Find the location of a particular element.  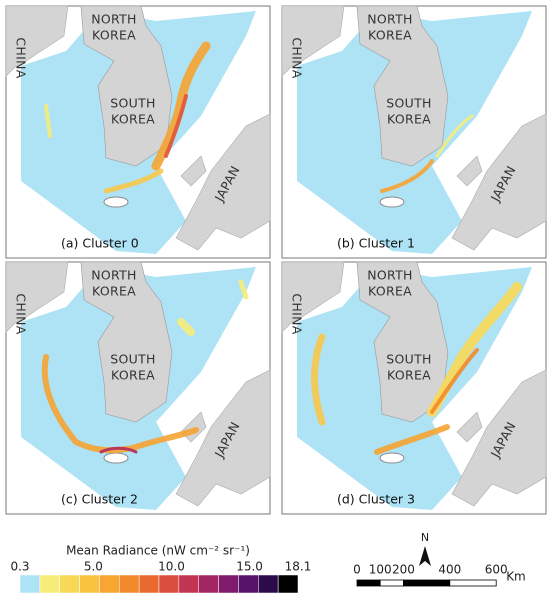

legend-tick-label: 15.0 is located at coordinates (249, 567).